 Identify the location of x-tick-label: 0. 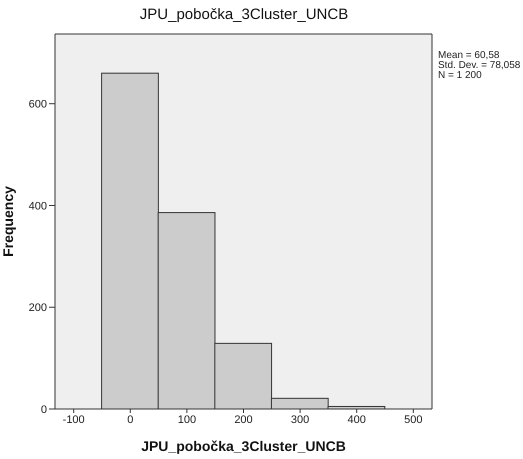
(130, 420).